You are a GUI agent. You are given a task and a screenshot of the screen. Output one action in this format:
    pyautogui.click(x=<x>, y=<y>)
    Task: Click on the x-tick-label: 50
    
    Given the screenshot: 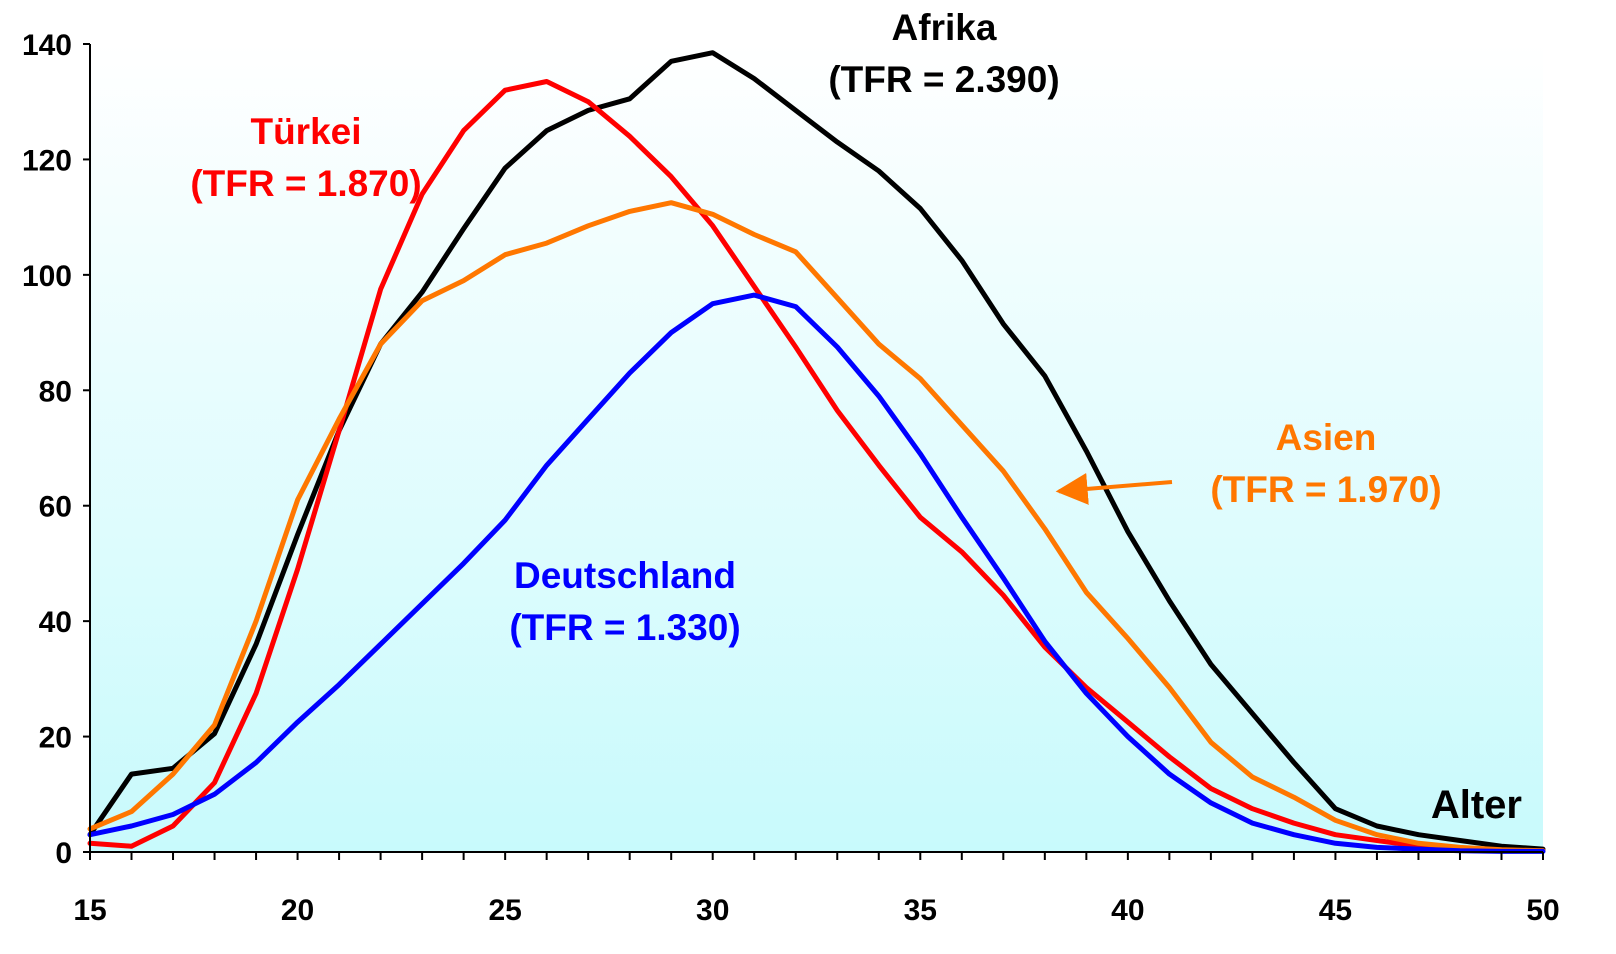 What is the action you would take?
    pyautogui.click(x=1542, y=910)
    